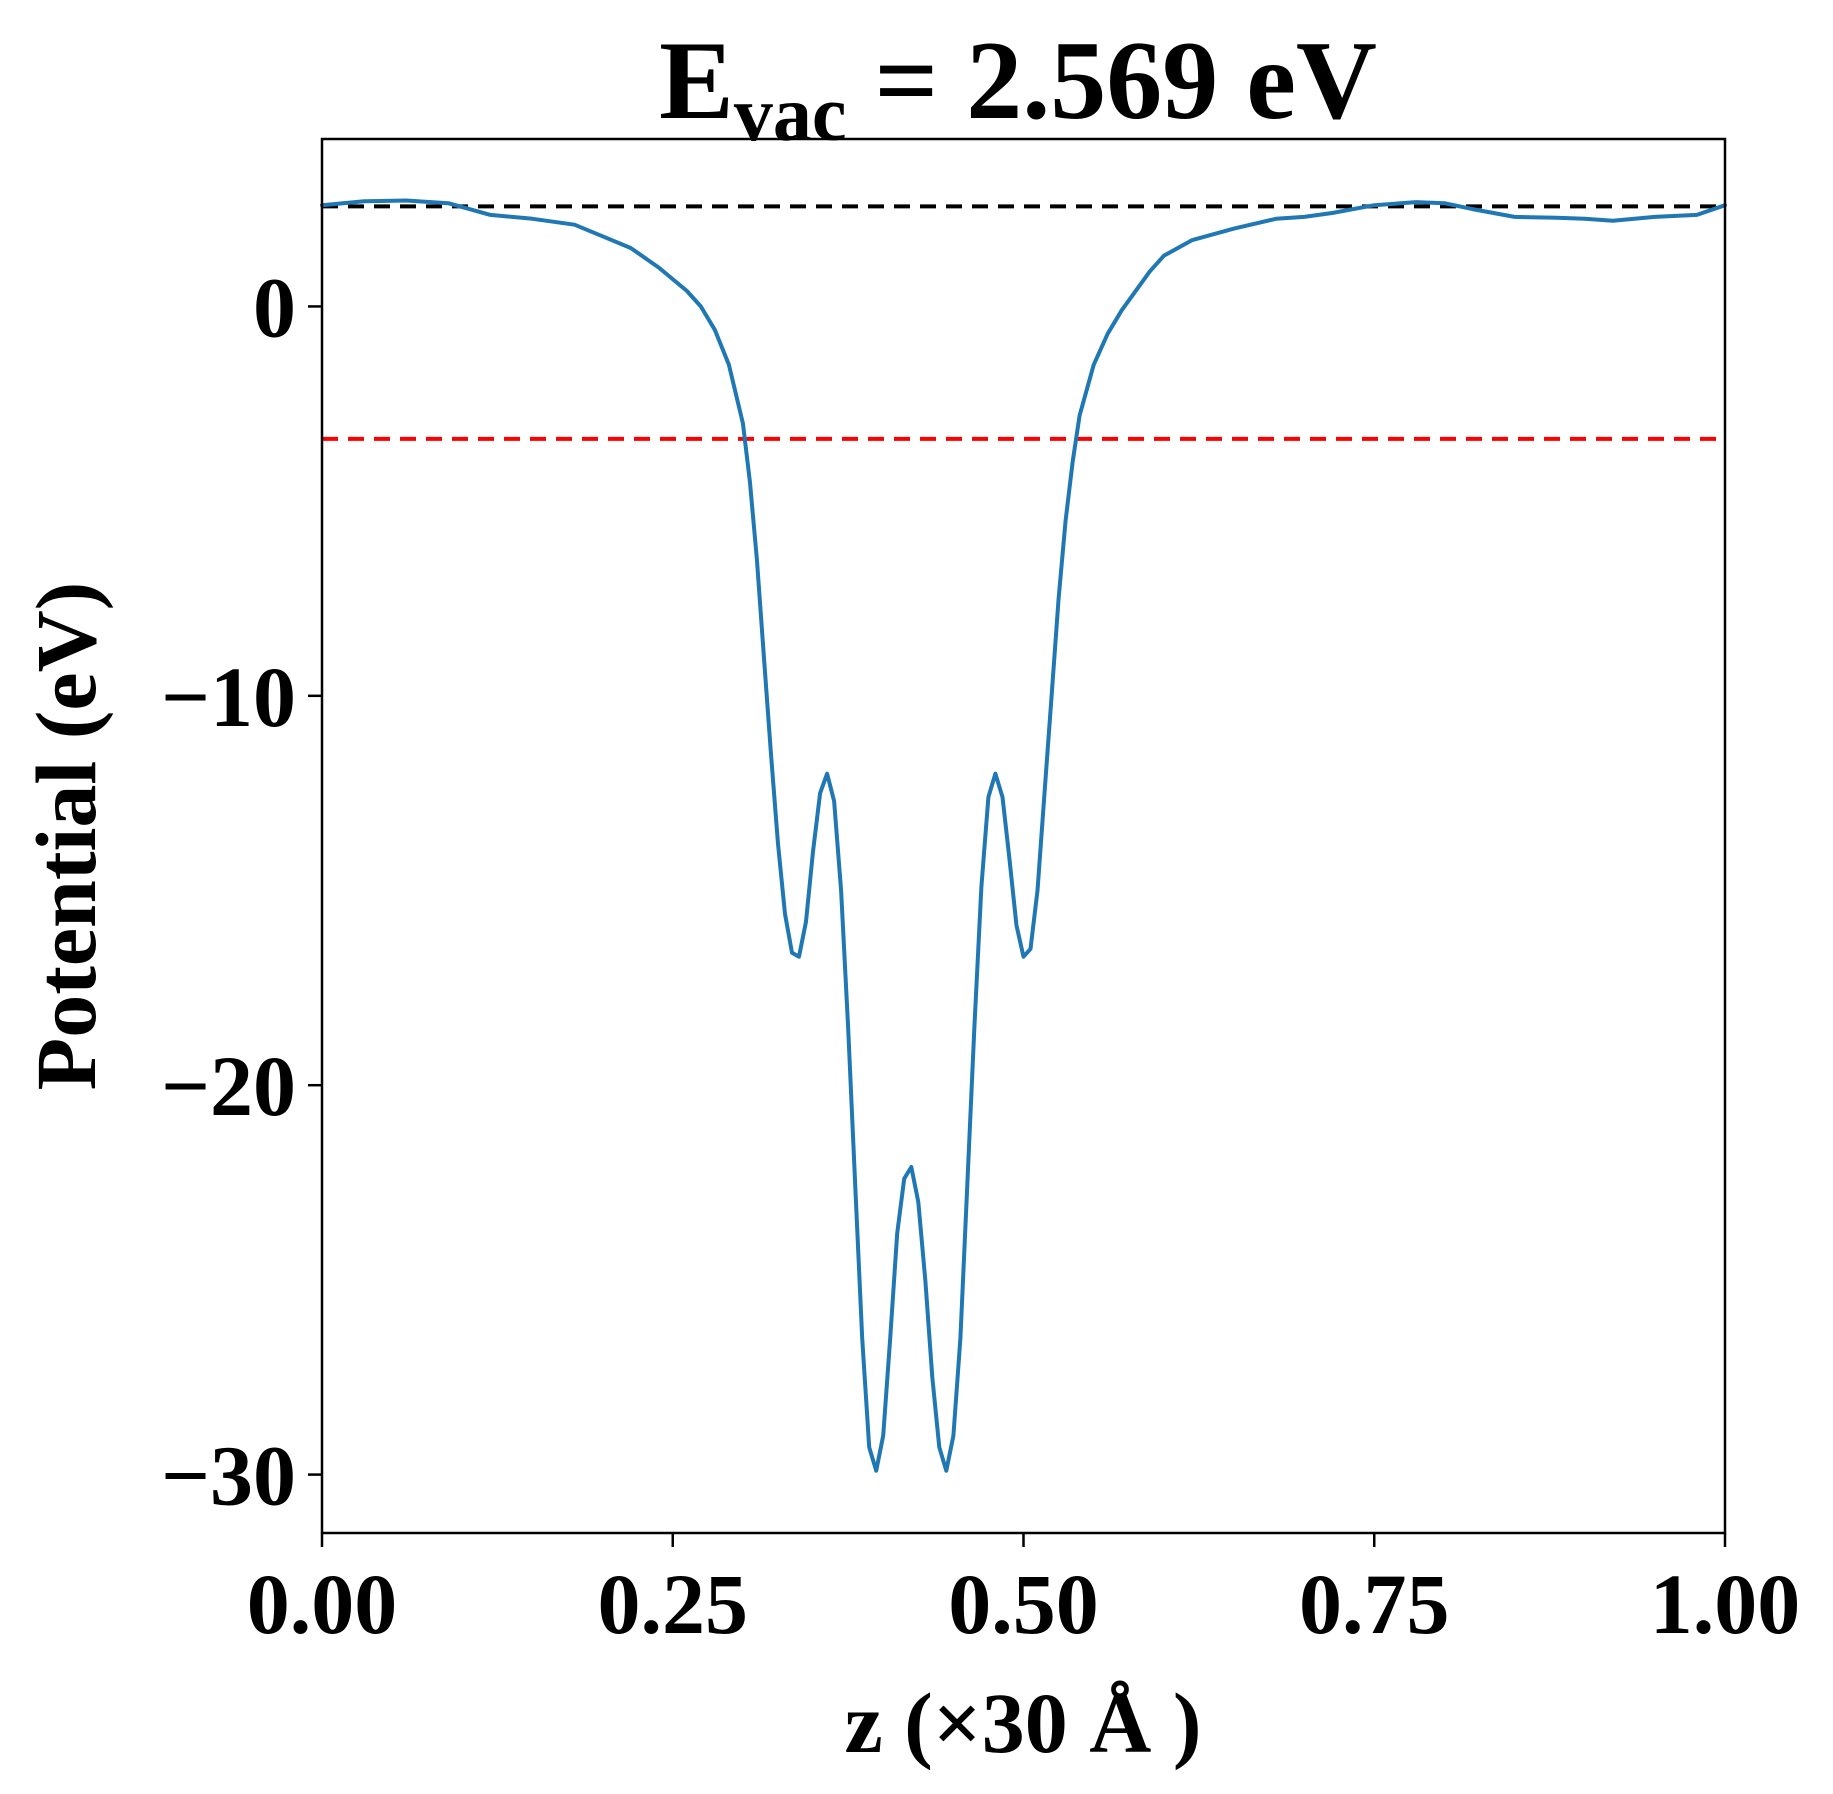 This screenshot has width=1833, height=1794. Describe the element at coordinates (1111, 81) in the screenshot. I see `chart-title-rest: = 2.569 eV` at that location.